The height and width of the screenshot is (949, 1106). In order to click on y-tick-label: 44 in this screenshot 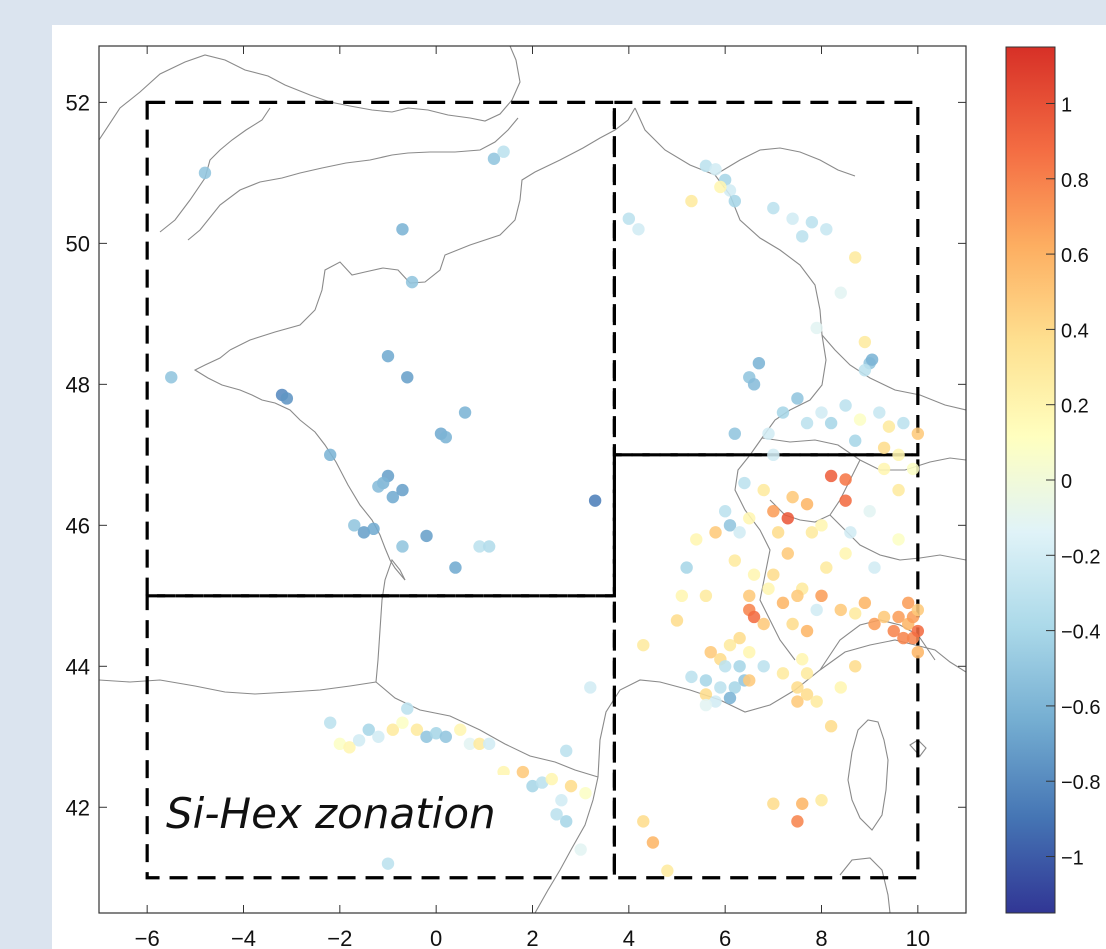, I will do `click(78, 666)`.